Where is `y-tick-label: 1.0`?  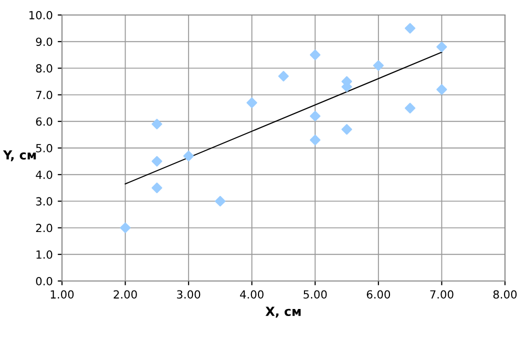 y-tick-label: 1.0 is located at coordinates (44, 254).